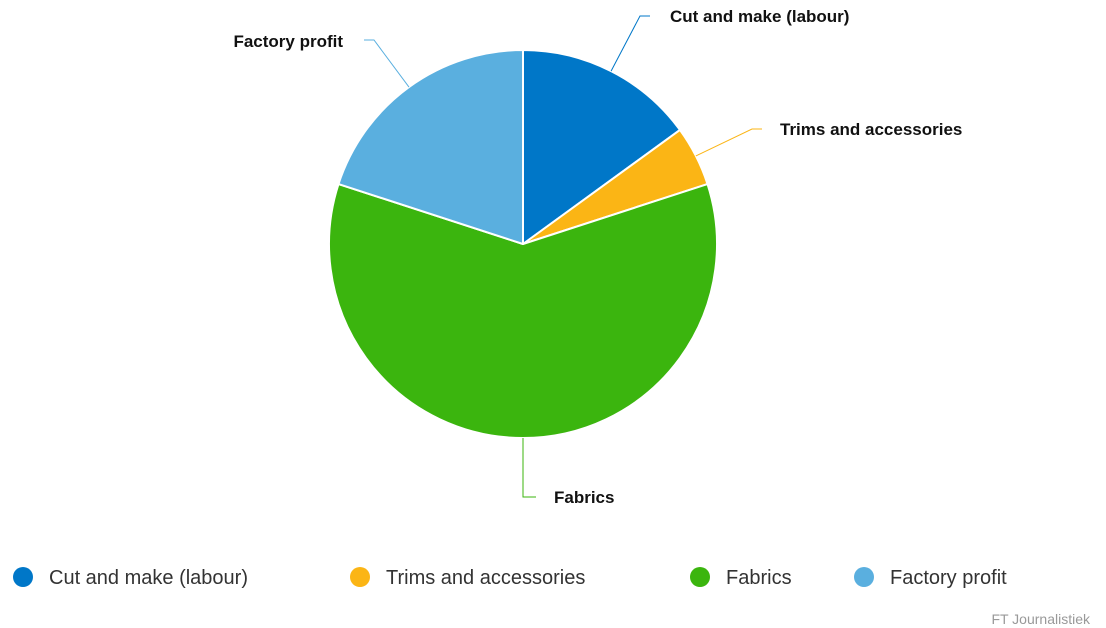 Image resolution: width=1106 pixels, height=628 pixels. Describe the element at coordinates (485, 578) in the screenshot. I see `legend-label: Trims and accessories` at that location.